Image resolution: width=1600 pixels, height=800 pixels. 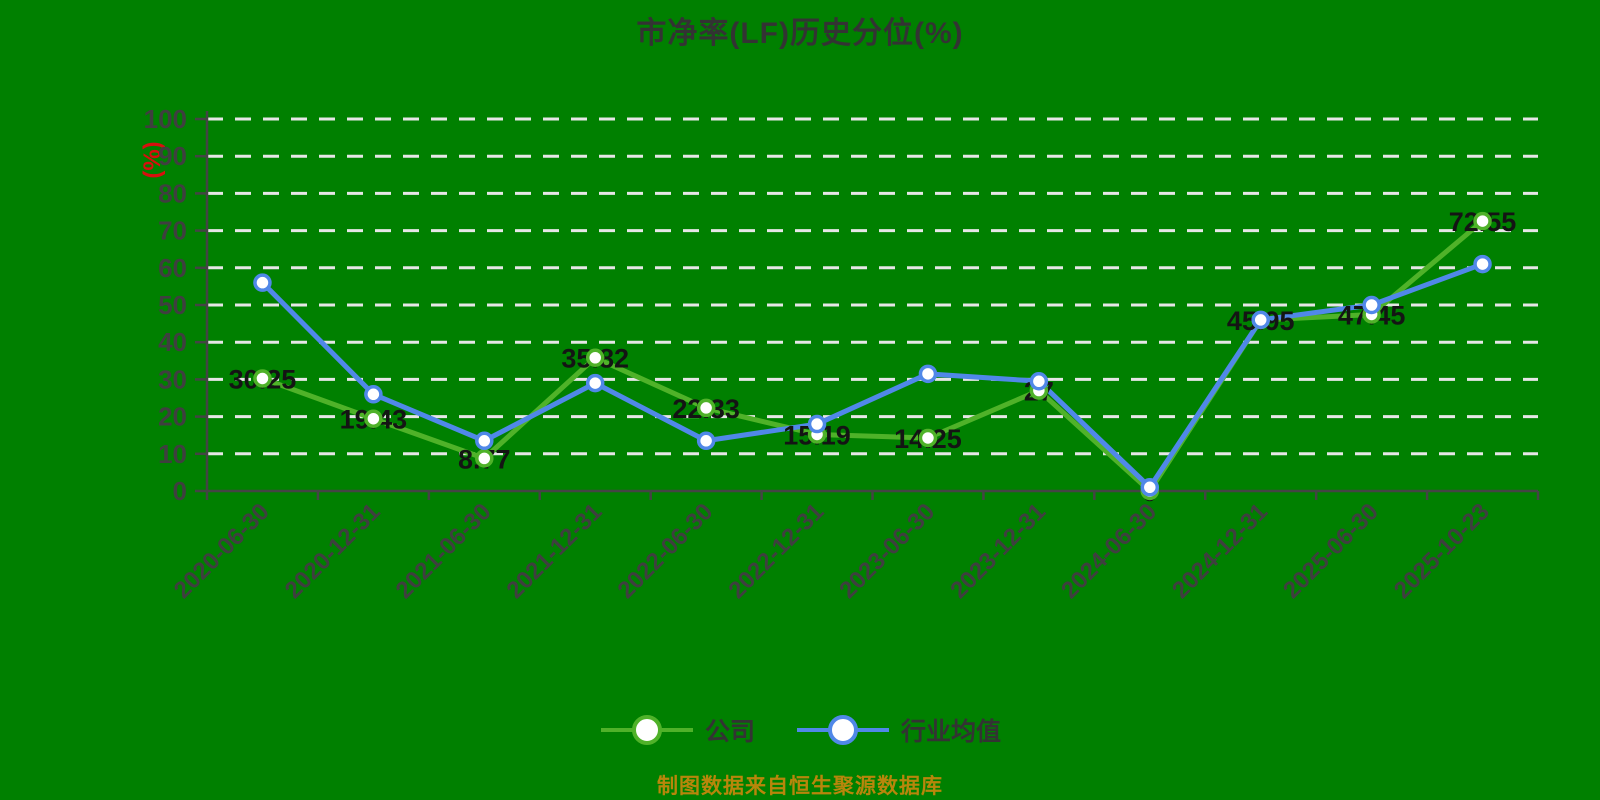 What do you see at coordinates (706, 408) in the screenshot?
I see `data-point-公司-2022-06-30` at bounding box center [706, 408].